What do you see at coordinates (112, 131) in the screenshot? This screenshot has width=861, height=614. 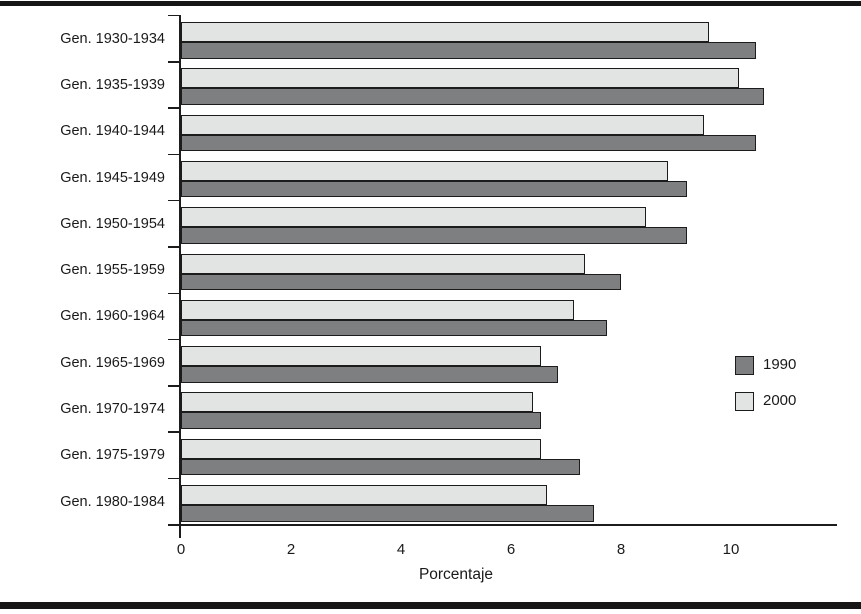 I see `category-label: Gen. 1940-1944` at bounding box center [112, 131].